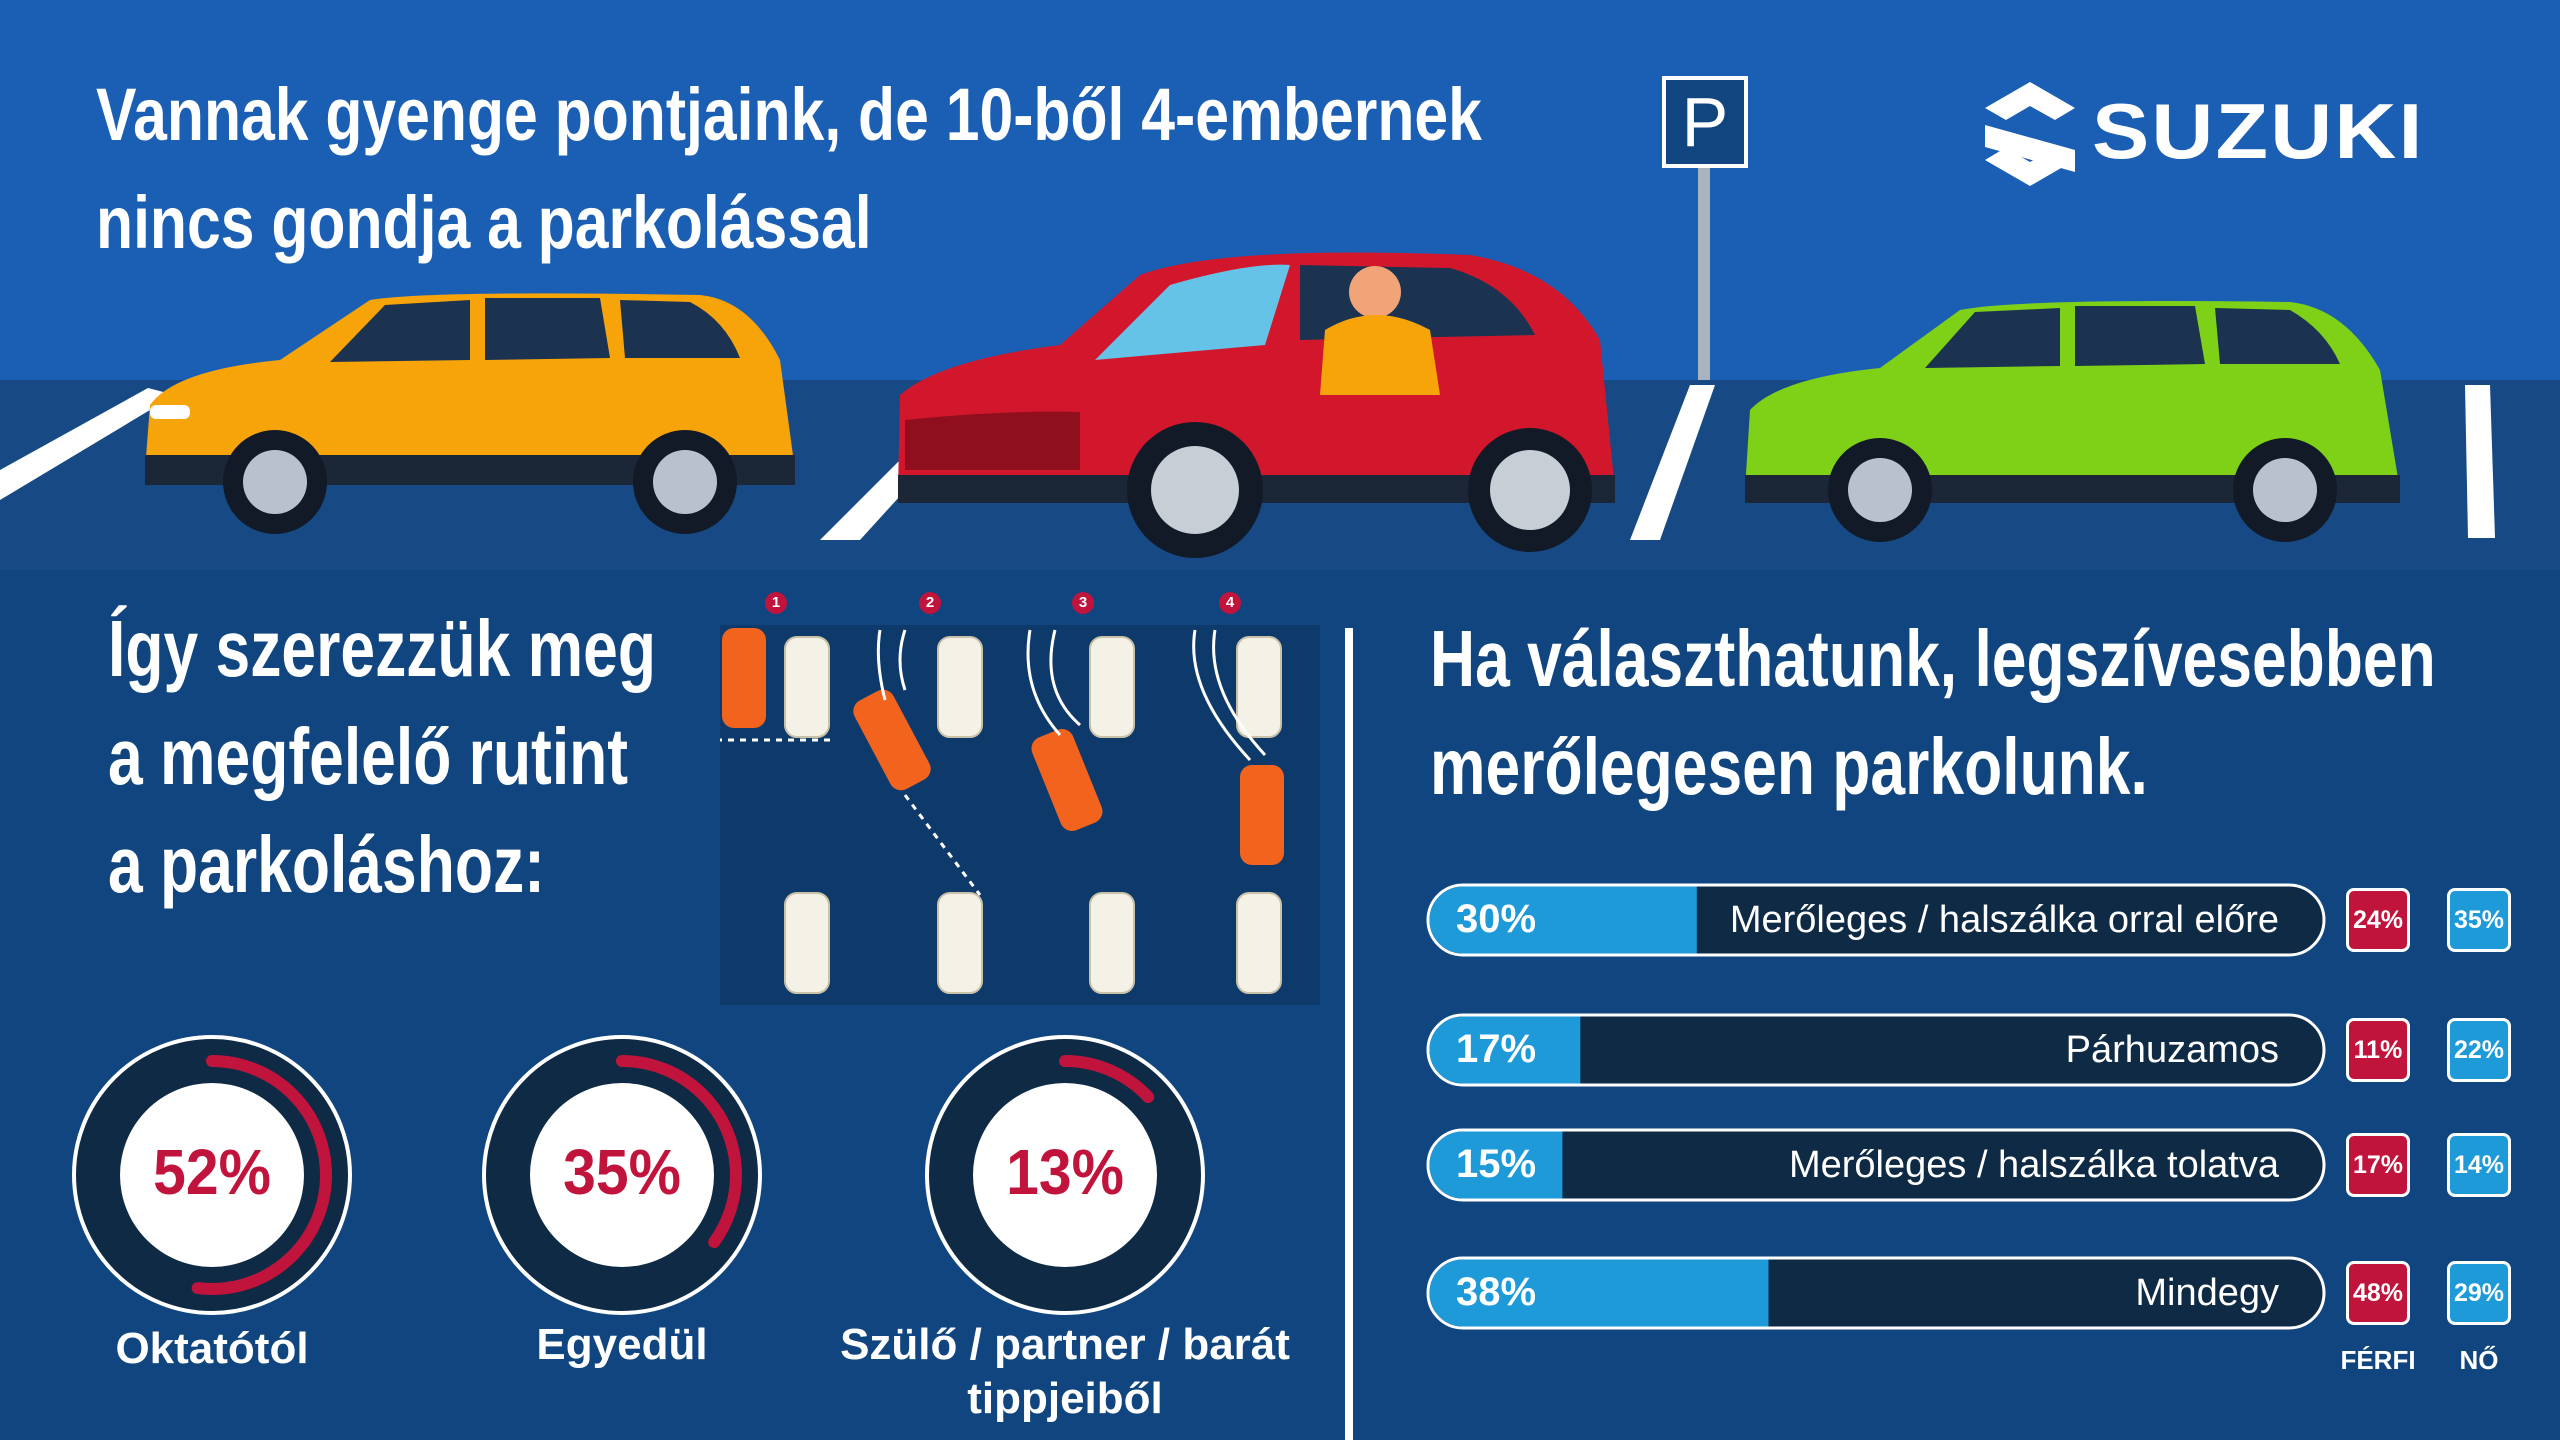 The width and height of the screenshot is (2560, 1440). I want to click on donut-category-label: Egyedül, so click(622, 1344).